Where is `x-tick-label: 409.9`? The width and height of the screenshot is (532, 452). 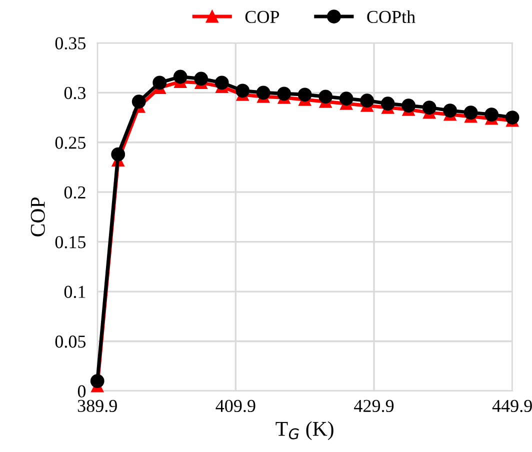
x-tick-label: 409.9 is located at coordinates (236, 406).